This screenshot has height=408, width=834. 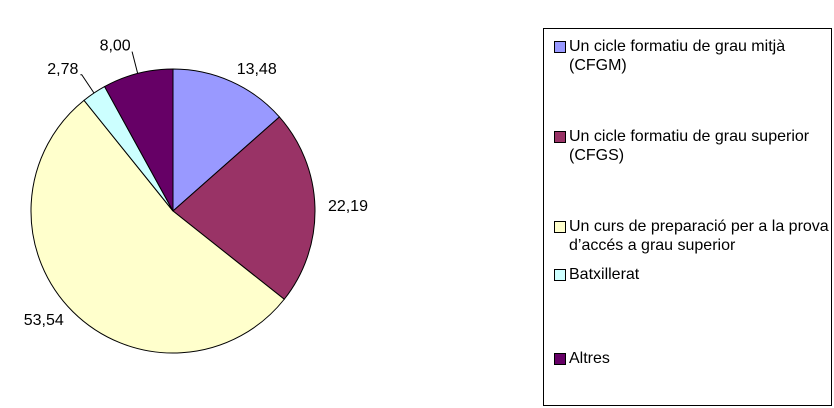 I want to click on legend-label: Altres, so click(x=589, y=358).